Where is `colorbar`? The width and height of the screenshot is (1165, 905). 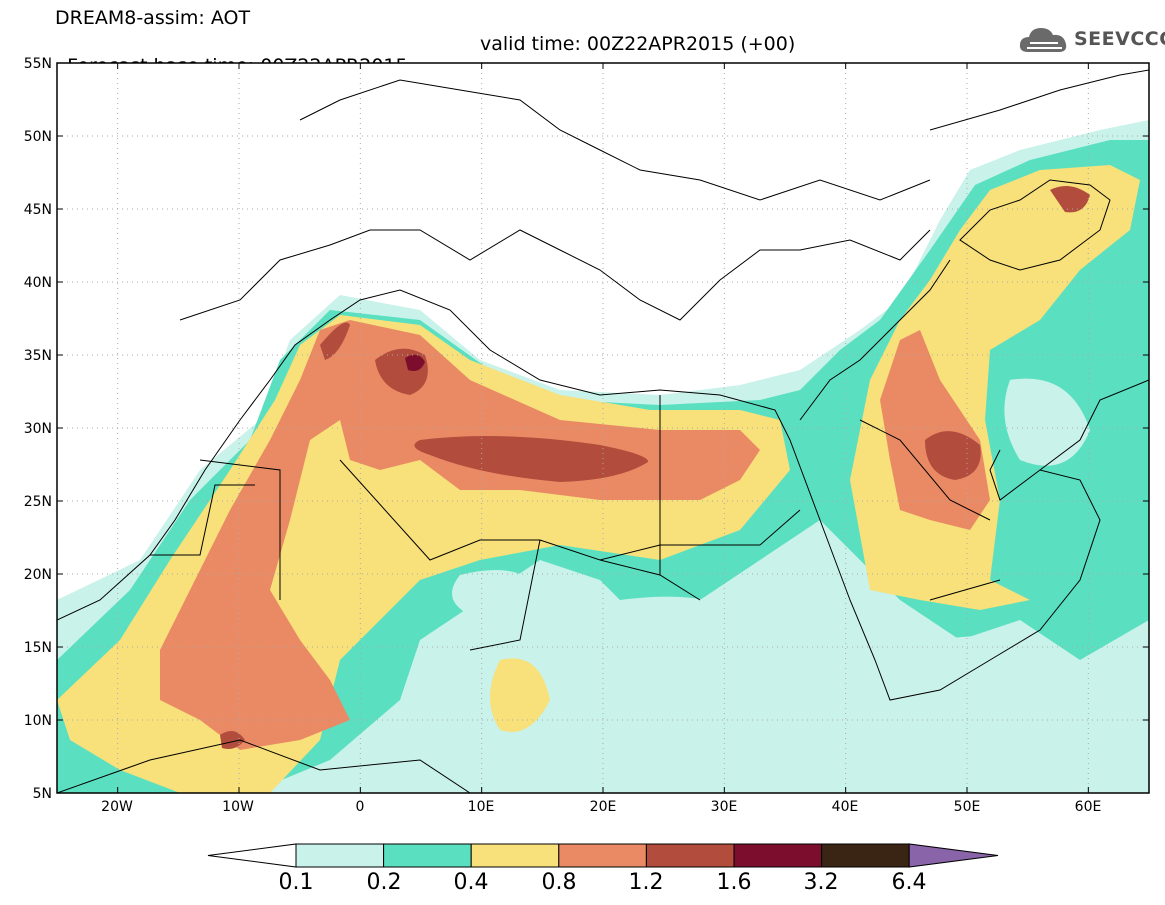 colorbar is located at coordinates (603, 855).